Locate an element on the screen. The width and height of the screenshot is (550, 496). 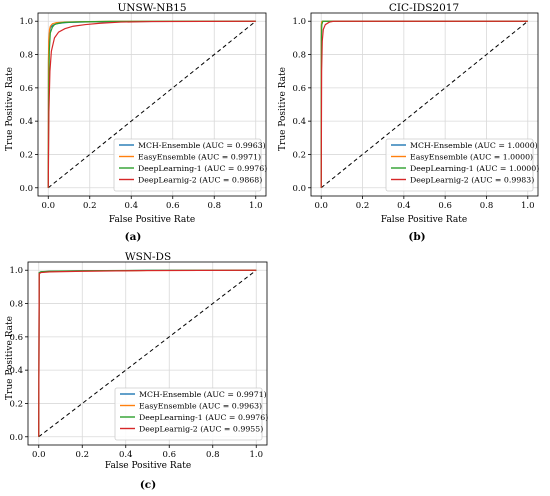
legend-entry: DeepLearnig-2 (AUC = 0.9955) is located at coordinates (201, 429).